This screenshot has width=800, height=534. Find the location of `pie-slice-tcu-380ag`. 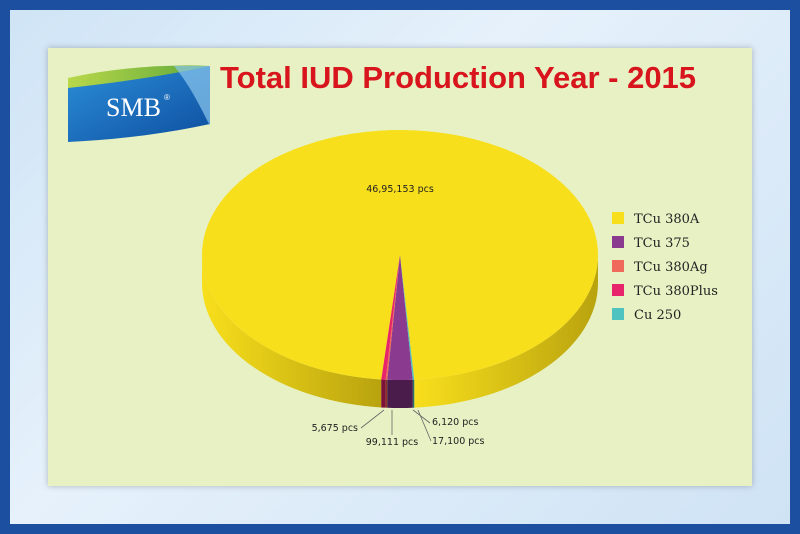

pie-slice-tcu-380ag is located at coordinates (392, 317).